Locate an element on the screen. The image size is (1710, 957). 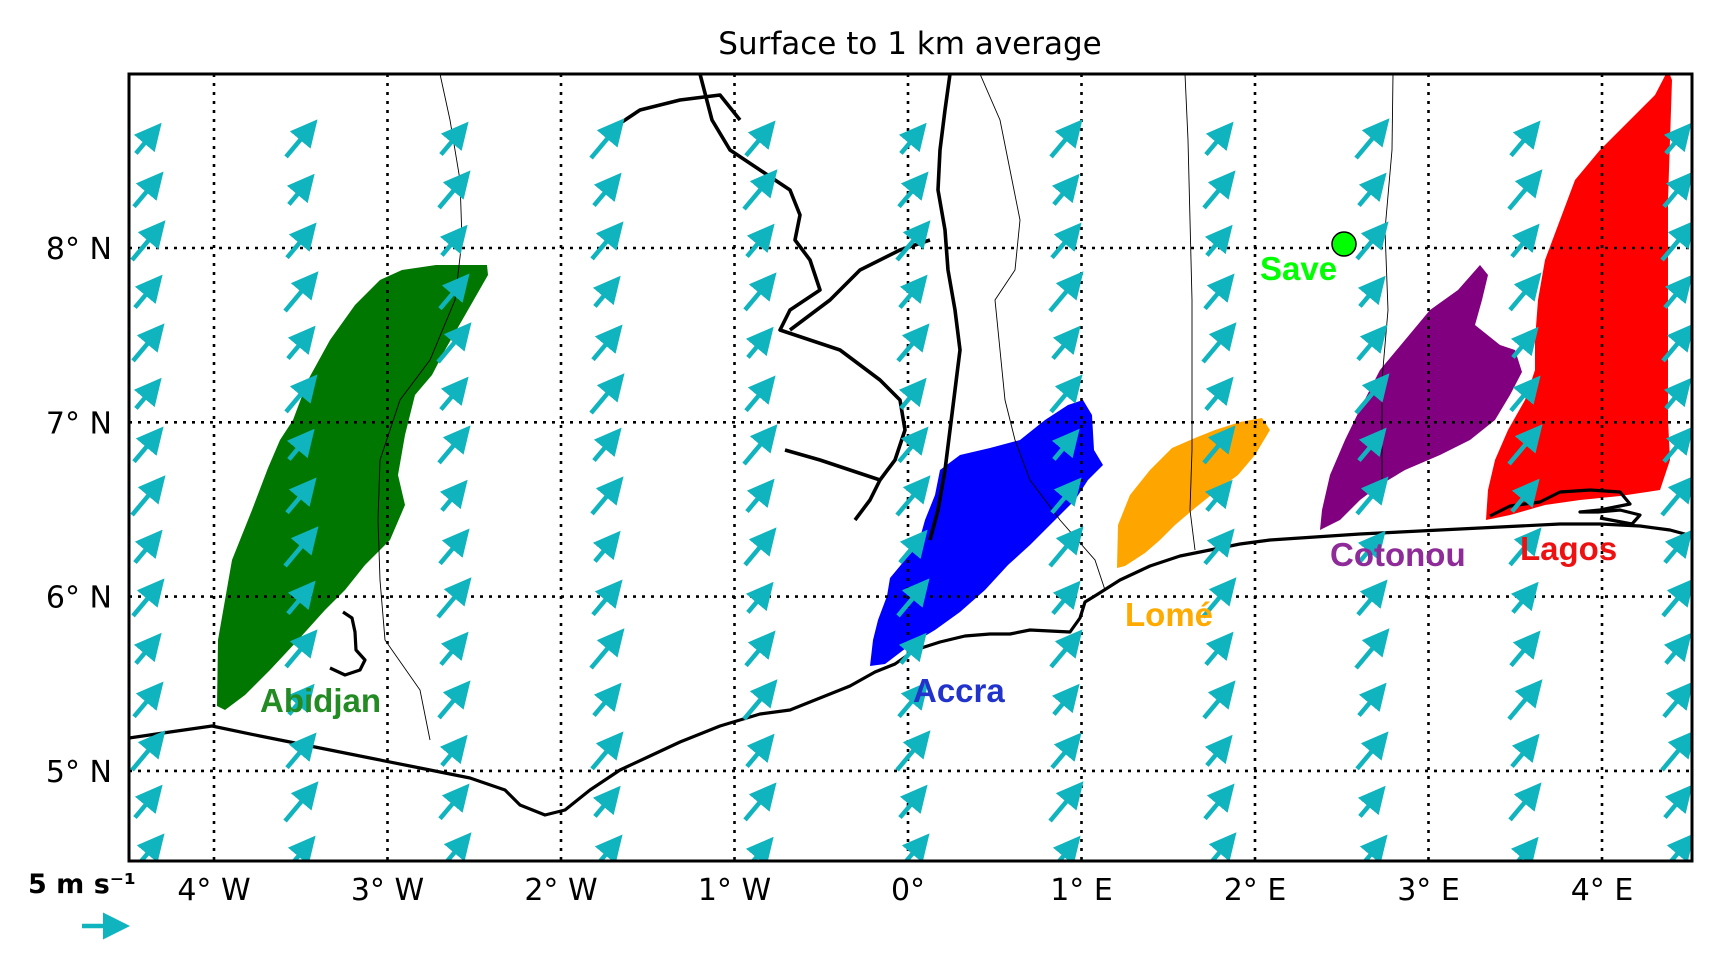
accra-plume is located at coordinates (986, 533).